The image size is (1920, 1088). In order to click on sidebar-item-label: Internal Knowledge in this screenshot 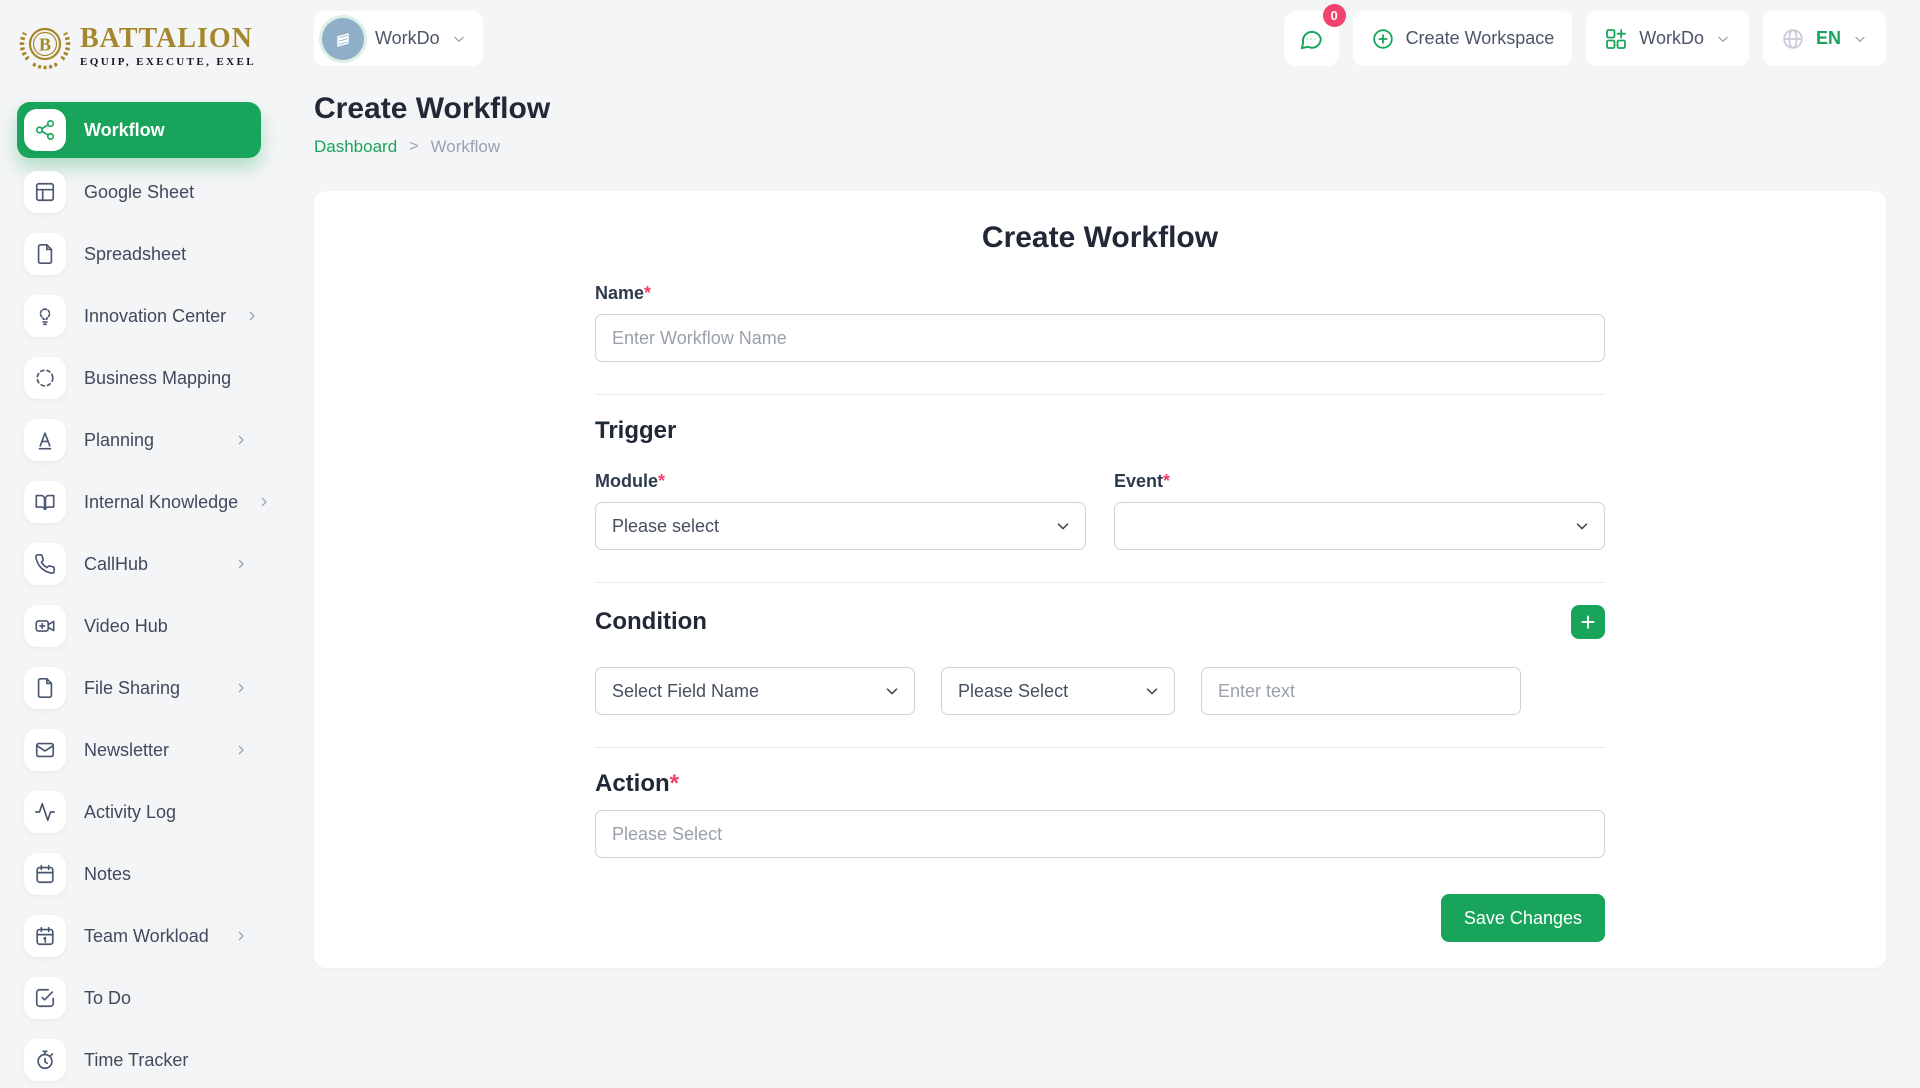, I will do `click(161, 501)`.